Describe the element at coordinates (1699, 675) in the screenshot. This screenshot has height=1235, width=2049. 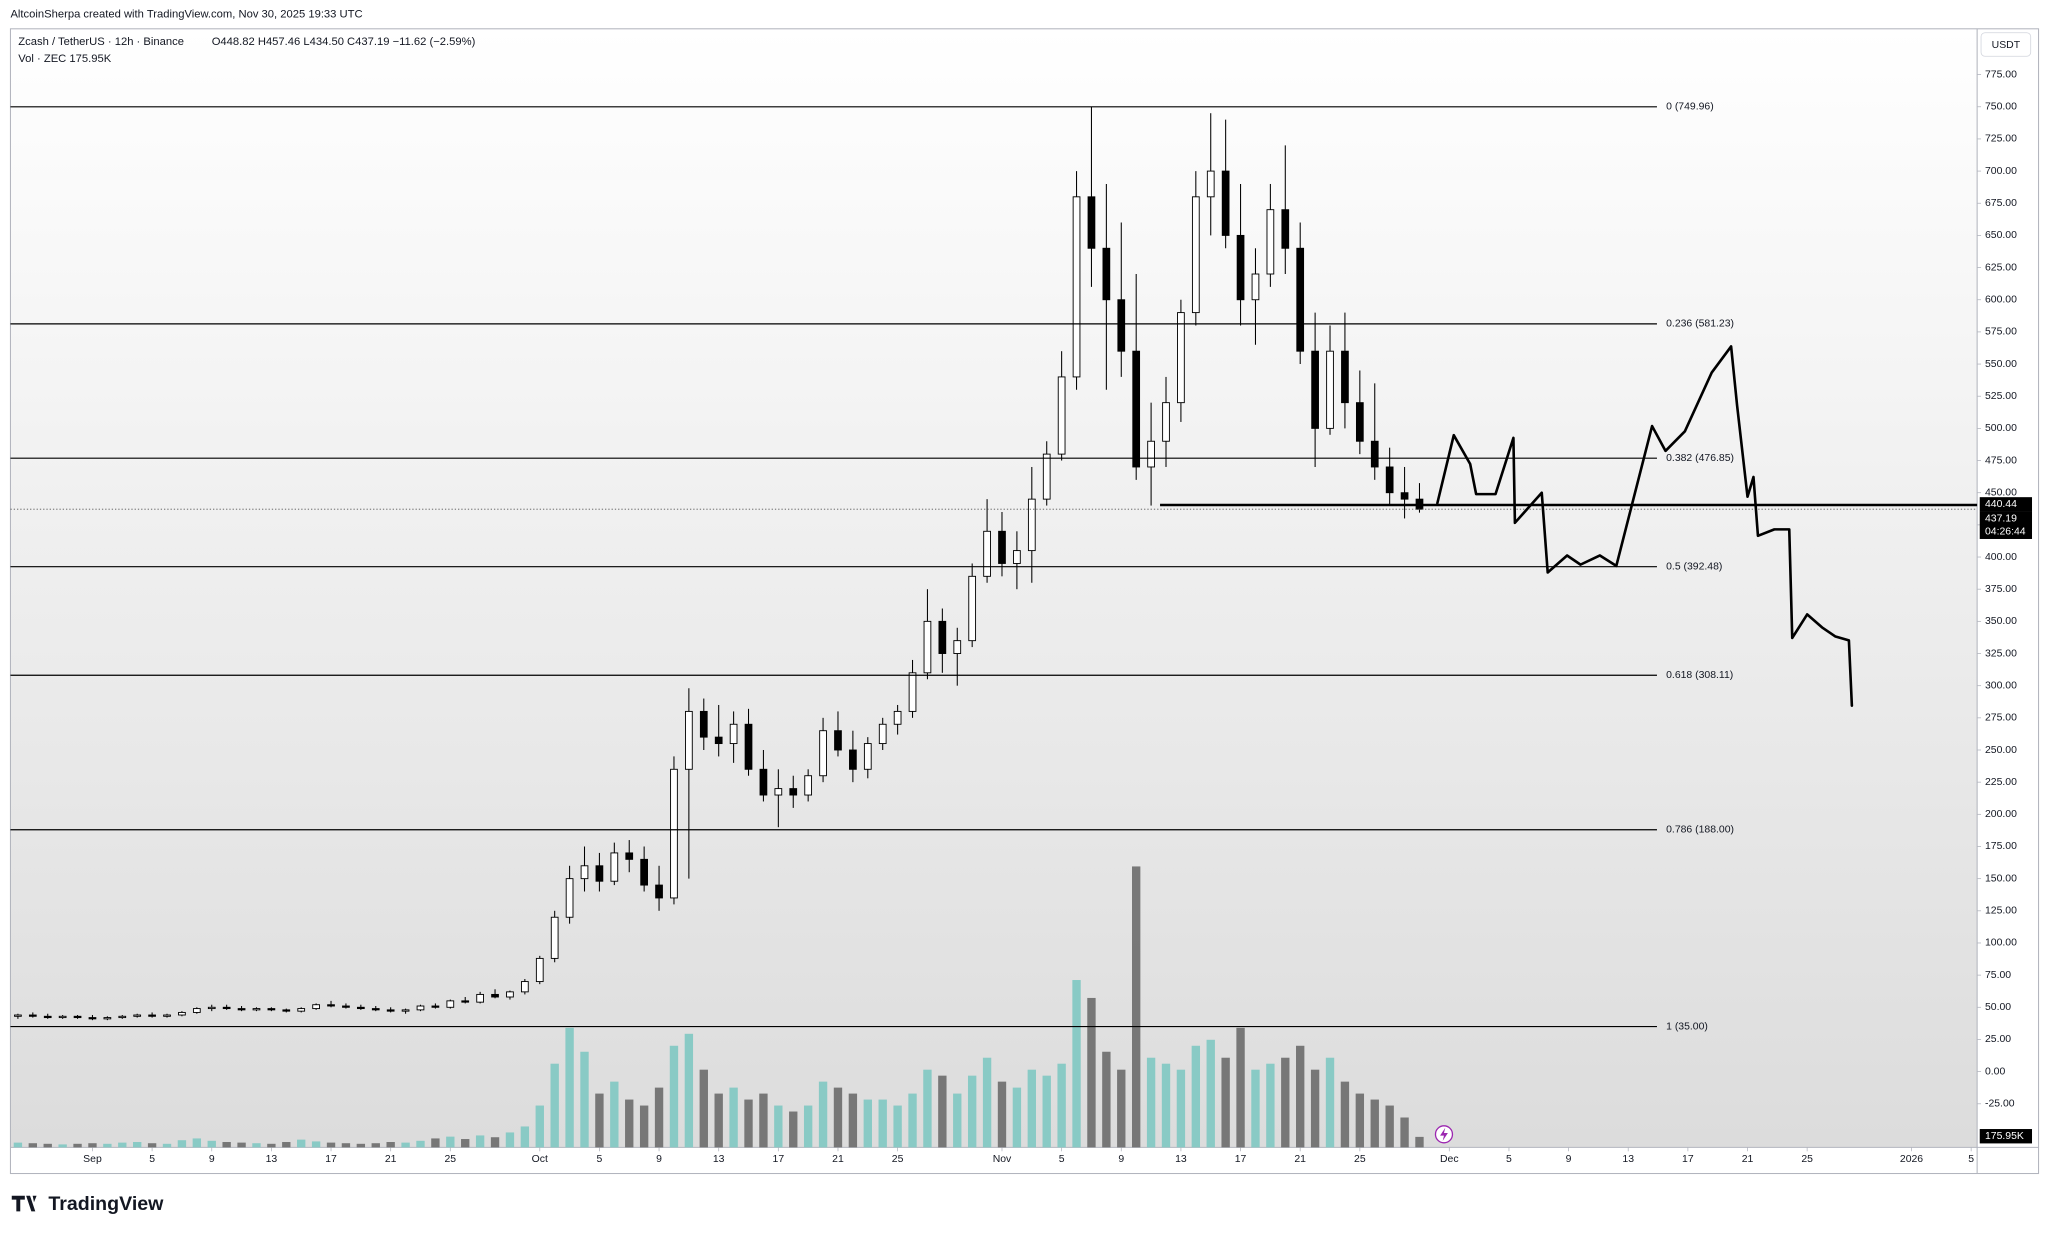
I see `fib-label: 0.618 (308.11)` at that location.